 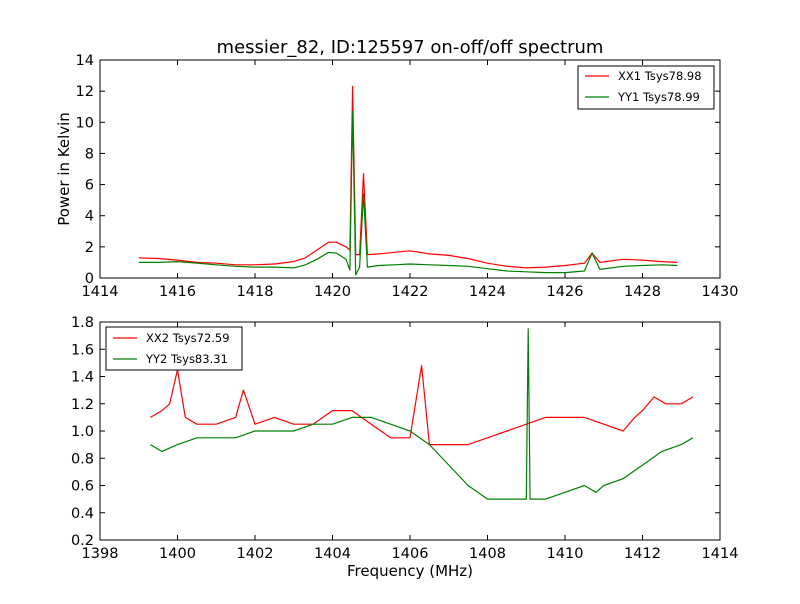 I want to click on chart2-xtick-label: 1404, so click(x=332, y=554).